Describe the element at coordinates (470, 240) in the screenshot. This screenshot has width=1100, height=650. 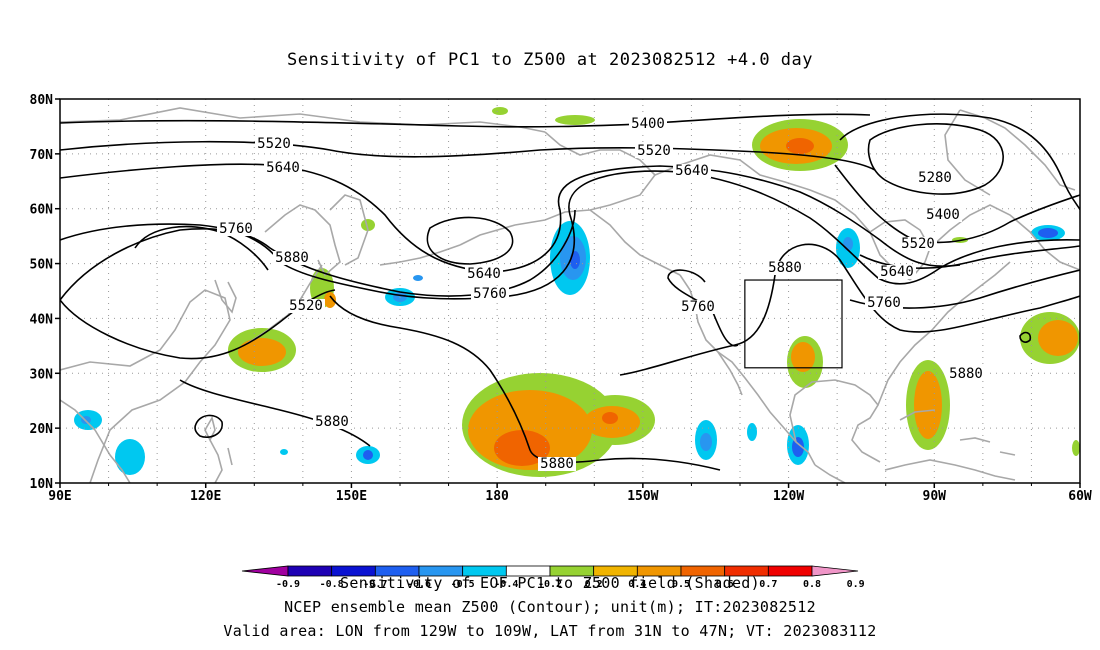
I see `contour-low-pacific` at that location.